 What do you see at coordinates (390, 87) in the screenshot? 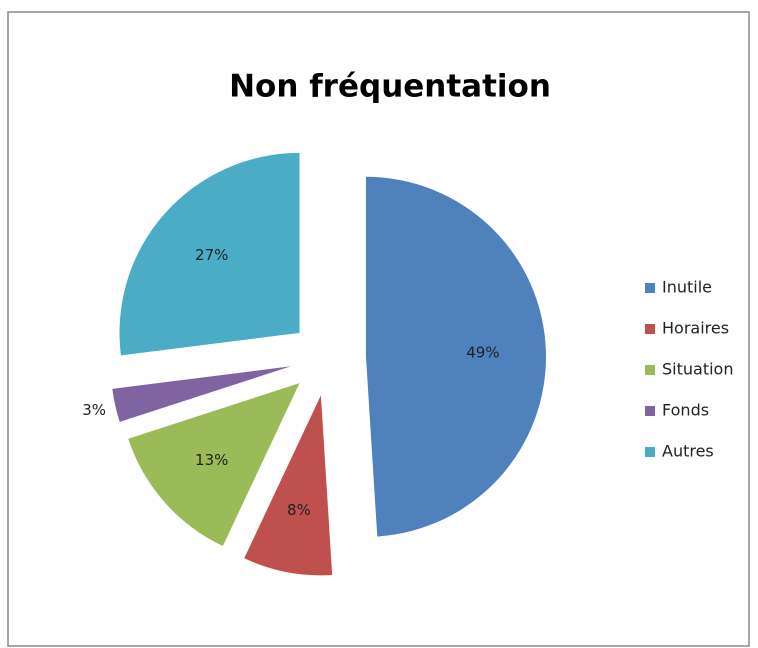
I see `chart-title: Non fréquentation` at bounding box center [390, 87].